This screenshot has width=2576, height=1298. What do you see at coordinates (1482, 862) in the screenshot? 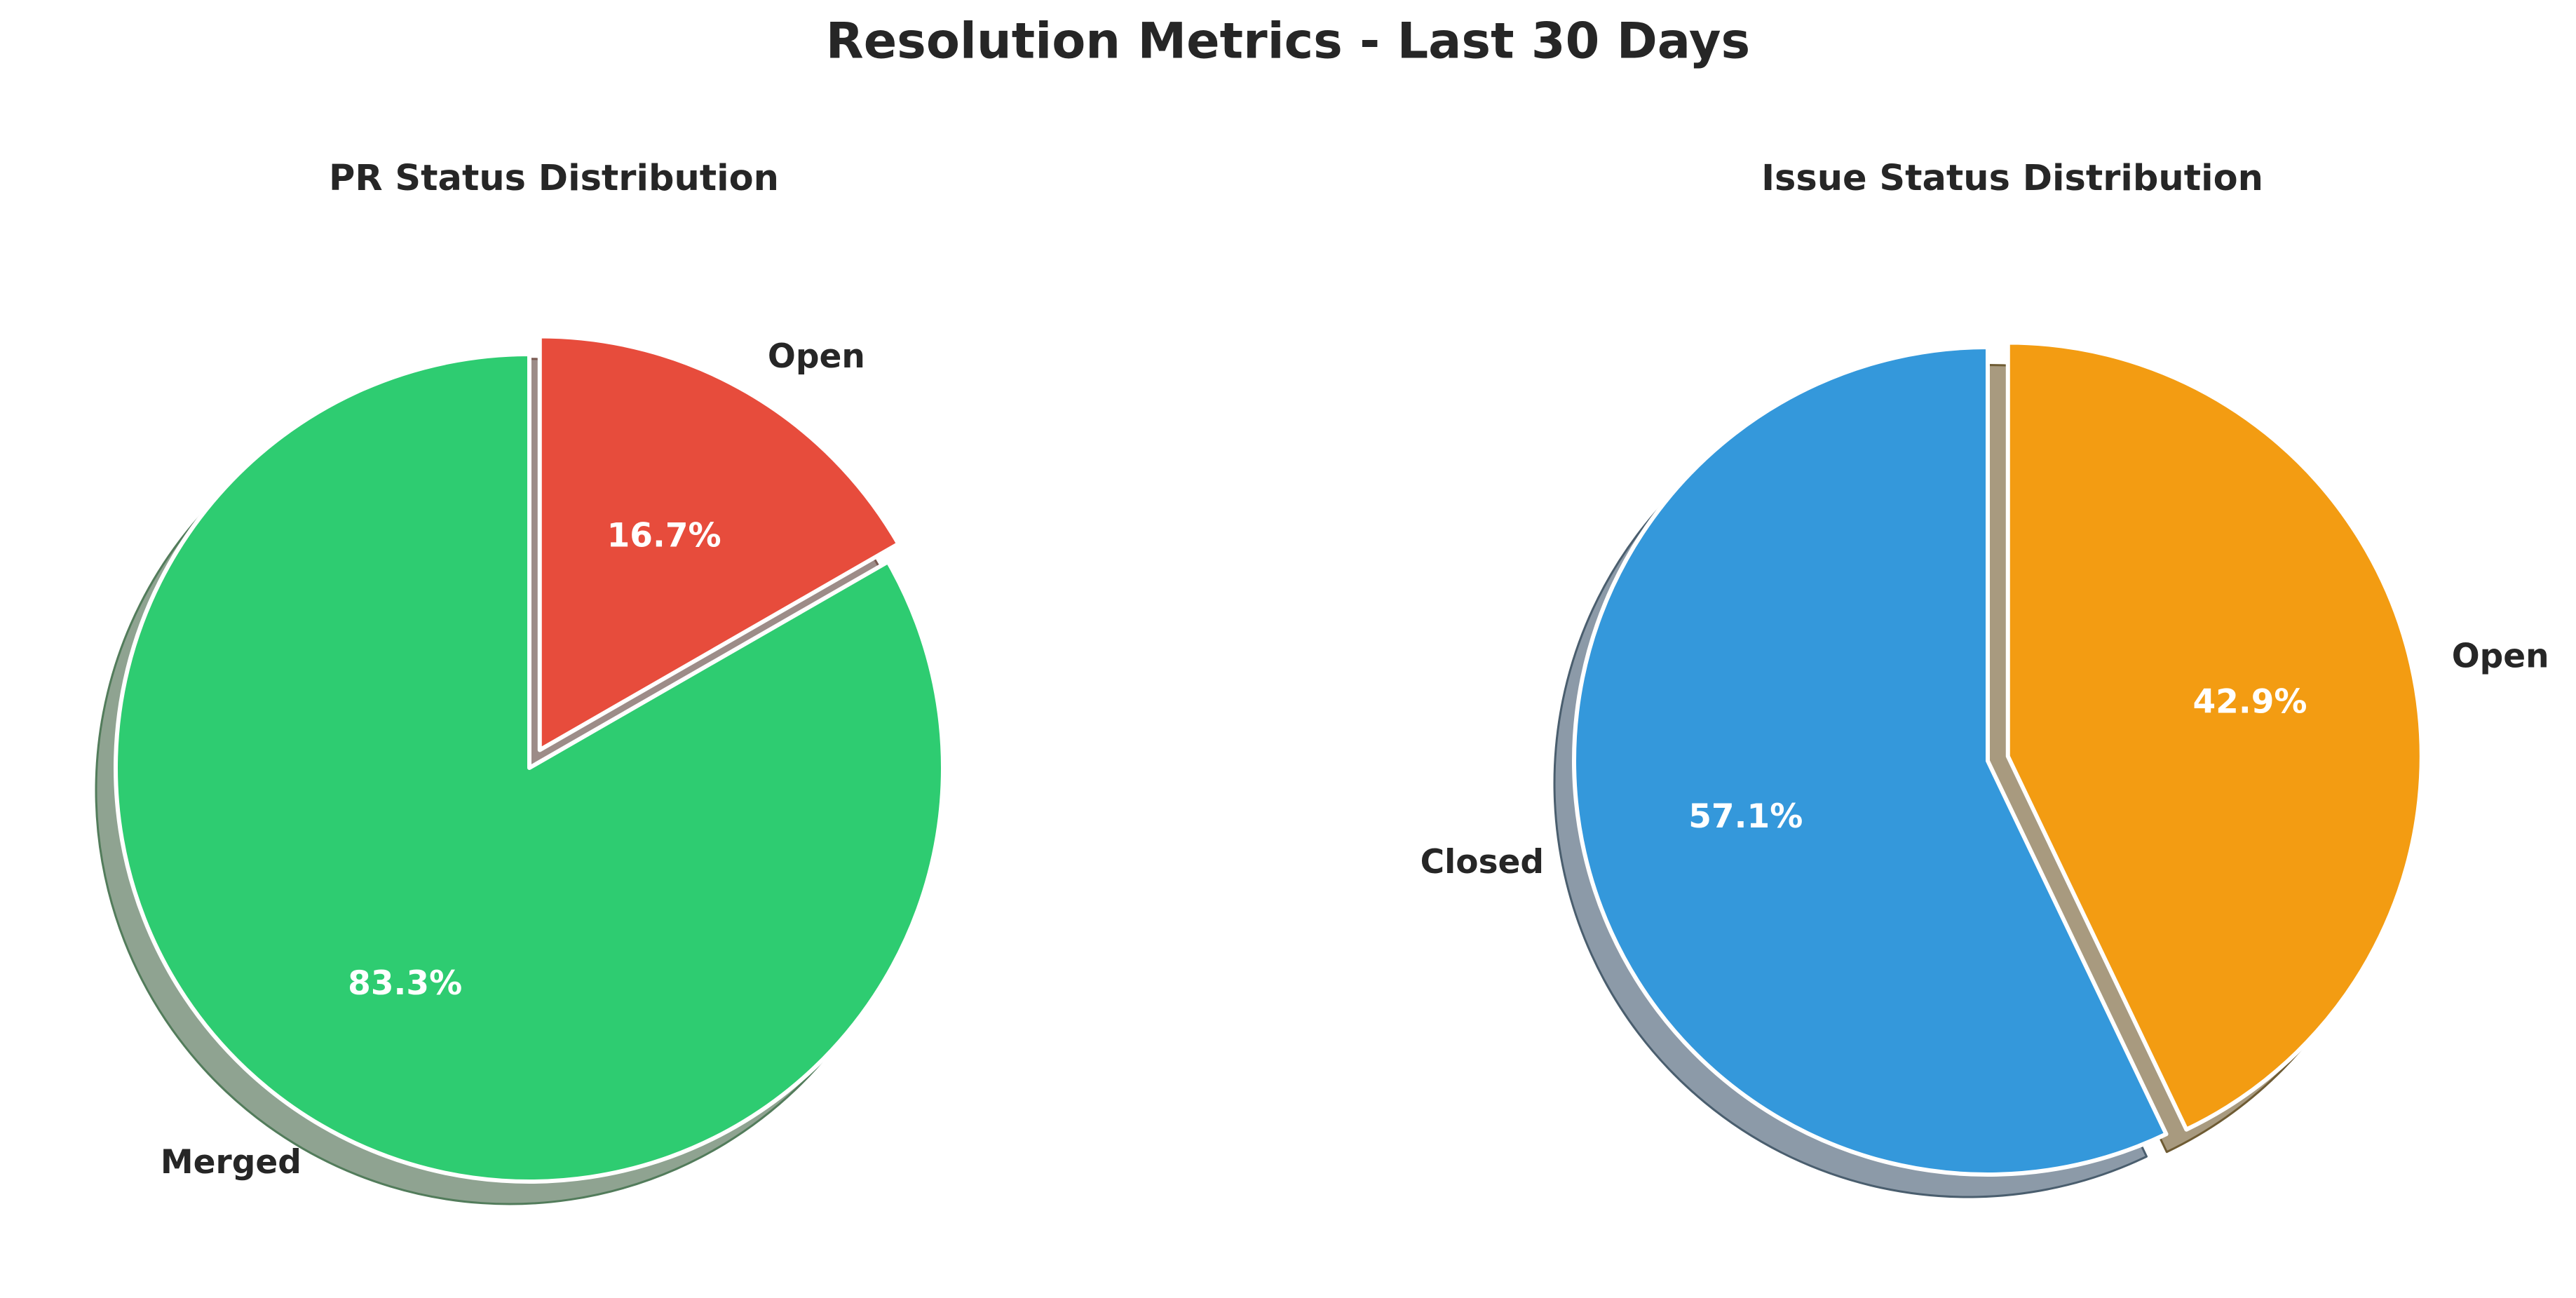
I see `slice-label-closed: Closed` at bounding box center [1482, 862].